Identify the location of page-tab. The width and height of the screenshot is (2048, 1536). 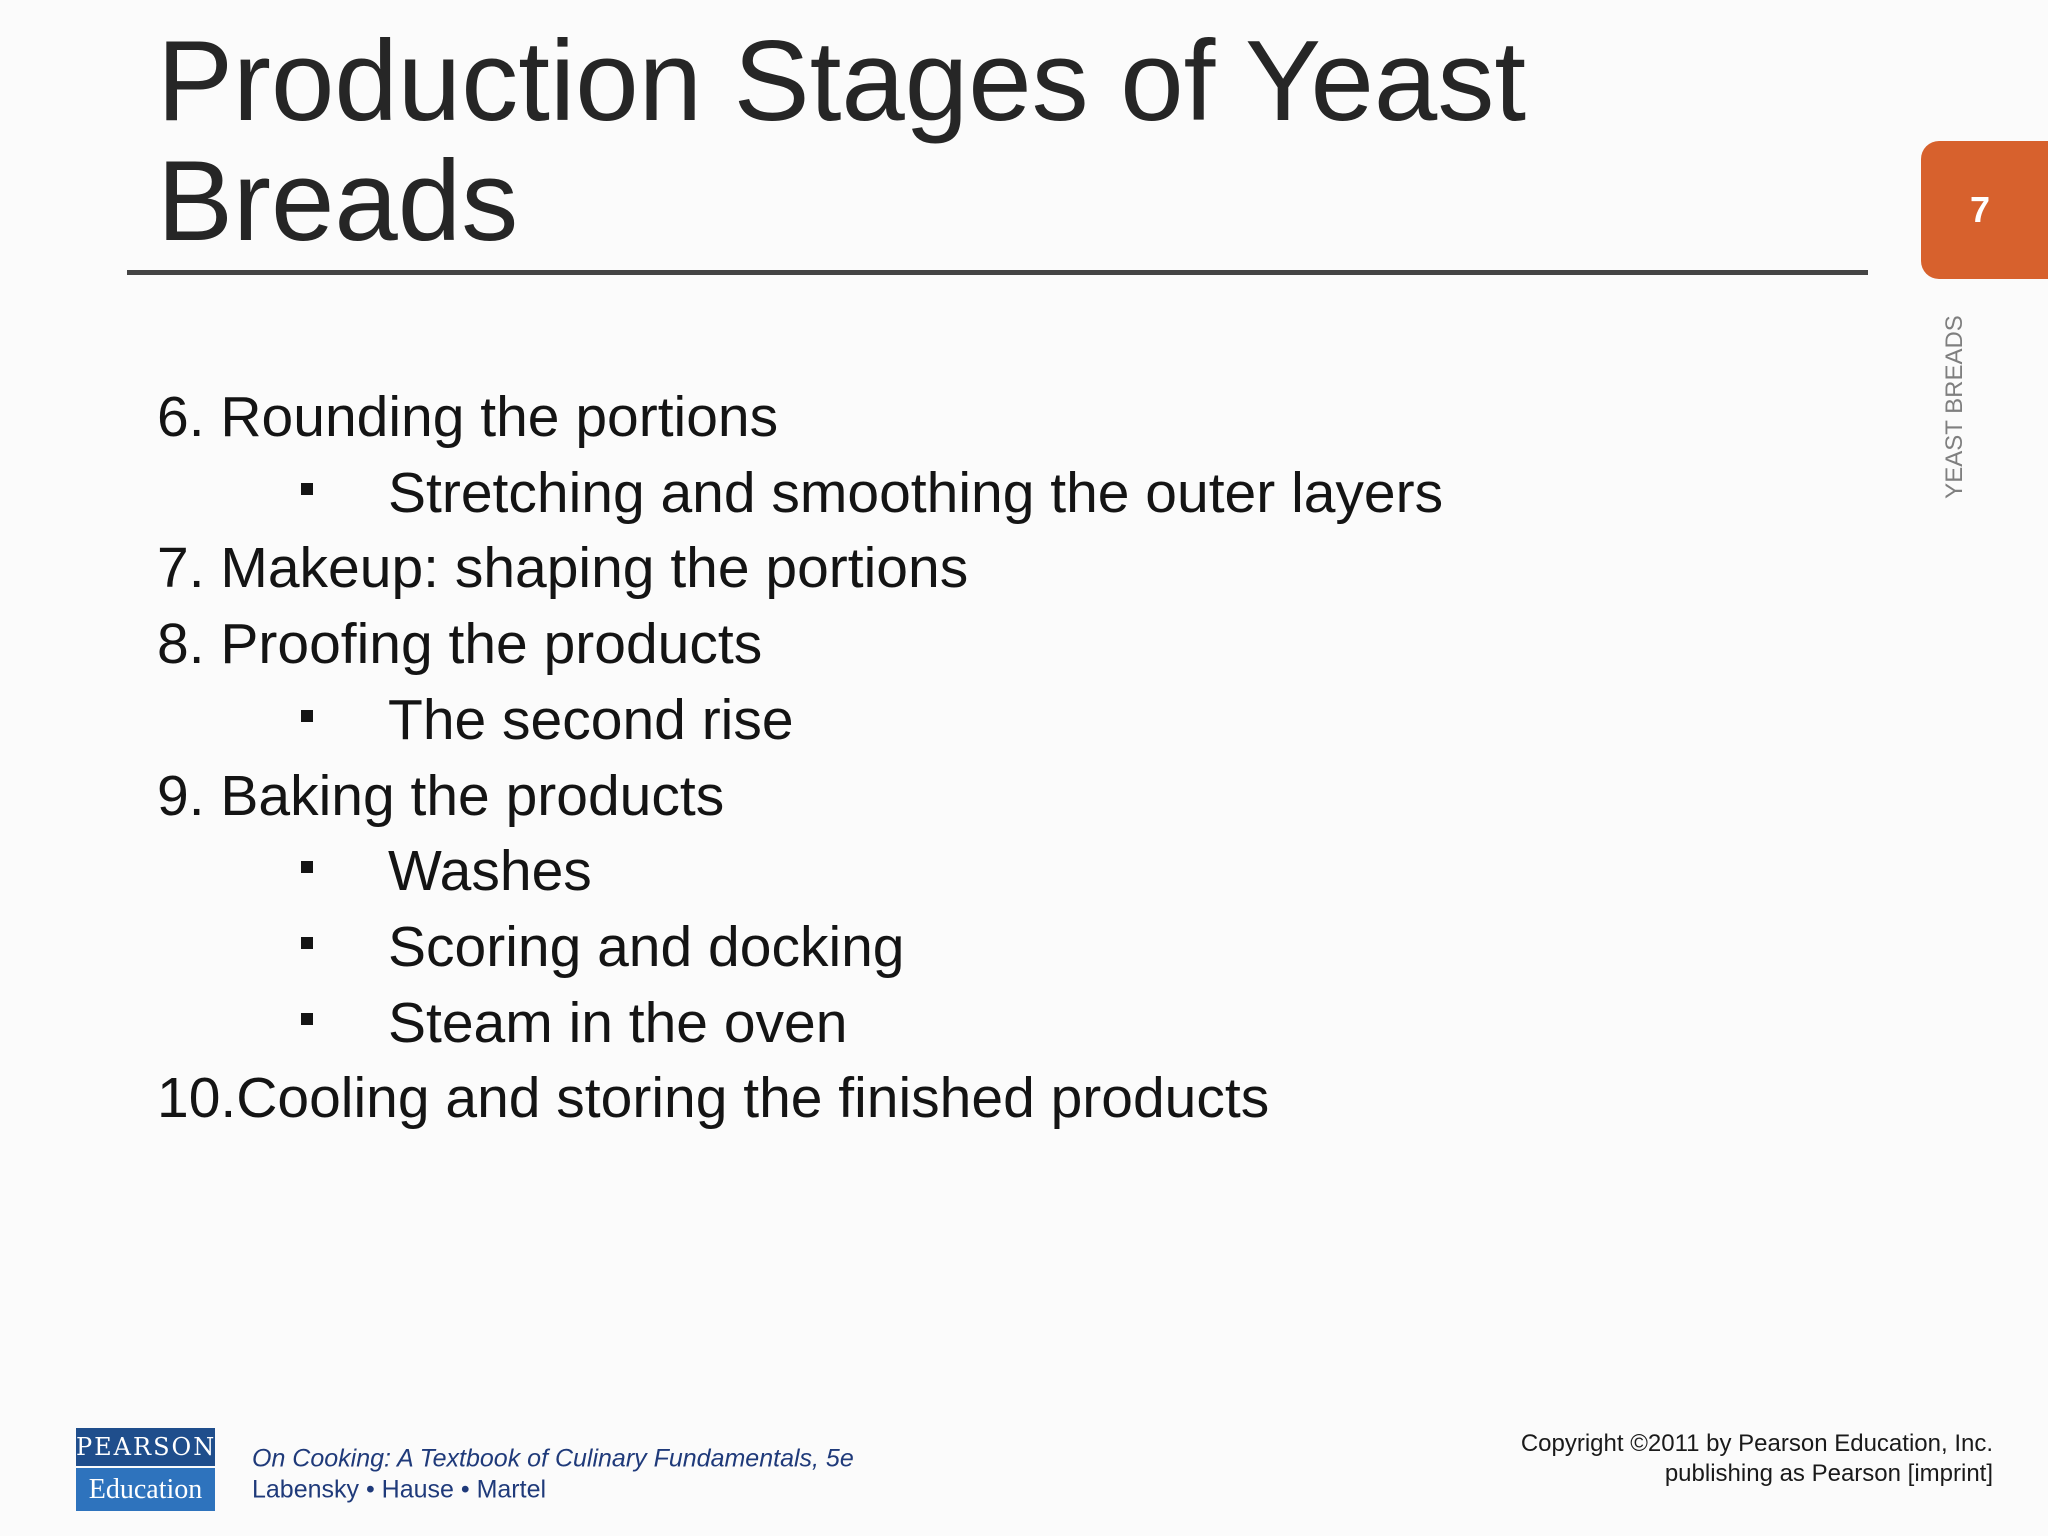
(1984, 210).